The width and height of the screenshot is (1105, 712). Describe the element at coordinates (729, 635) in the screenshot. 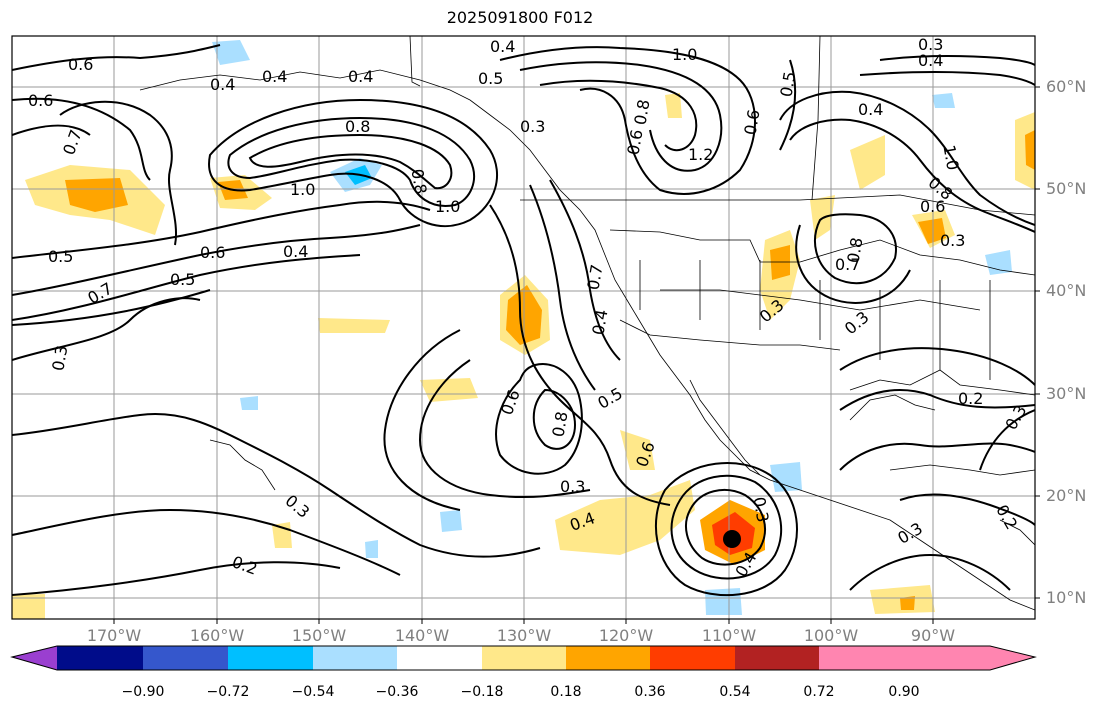

I see `lon-label: 110°W` at that location.